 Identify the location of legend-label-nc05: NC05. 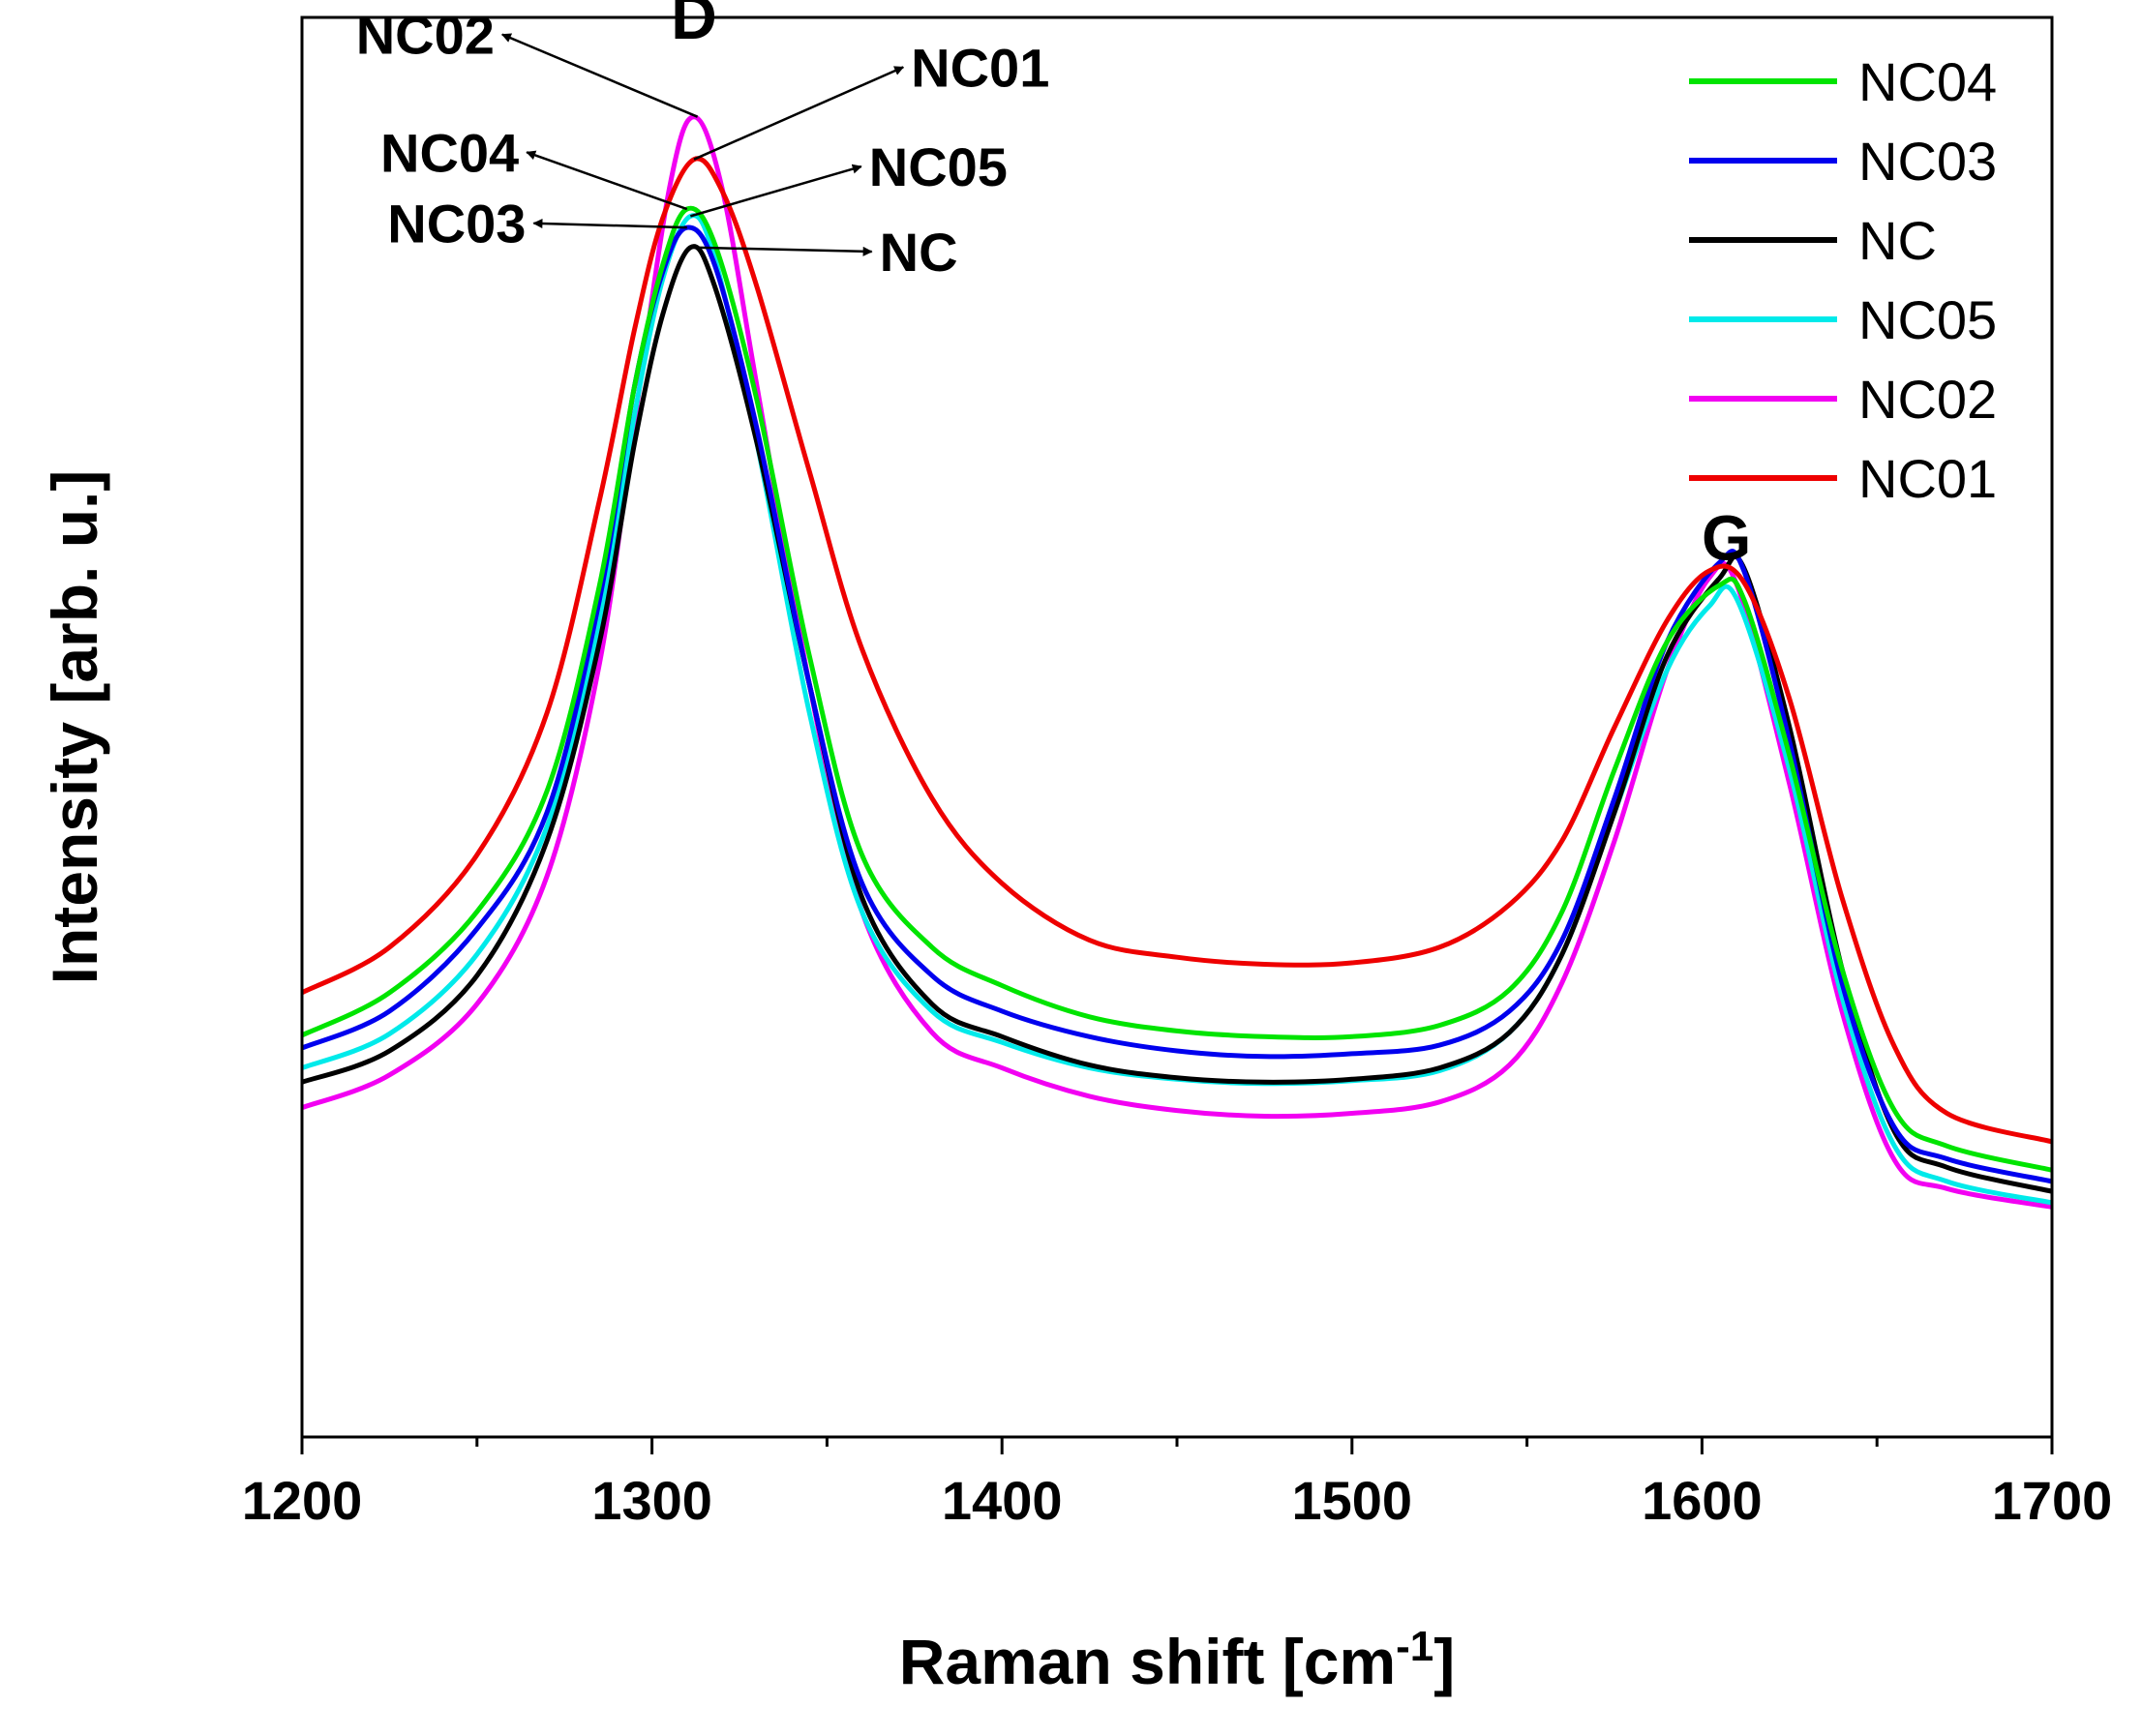
(1928, 319).